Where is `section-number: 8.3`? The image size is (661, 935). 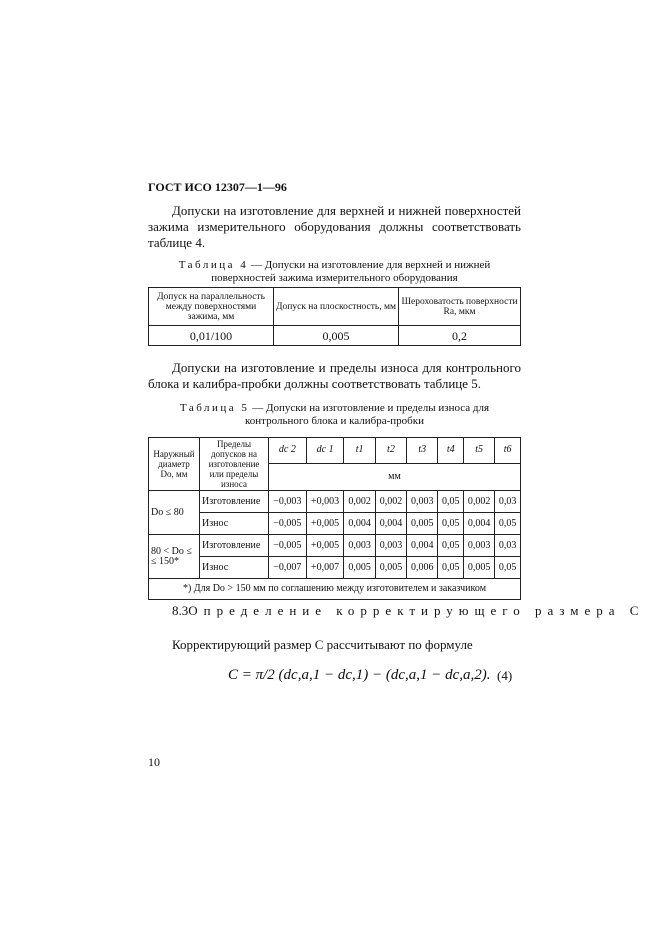 section-number: 8.3 is located at coordinates (180, 610).